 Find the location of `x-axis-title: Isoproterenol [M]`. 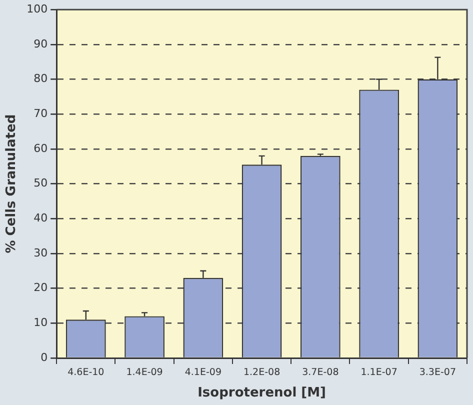

x-axis-title: Isoproterenol [M] is located at coordinates (262, 393).